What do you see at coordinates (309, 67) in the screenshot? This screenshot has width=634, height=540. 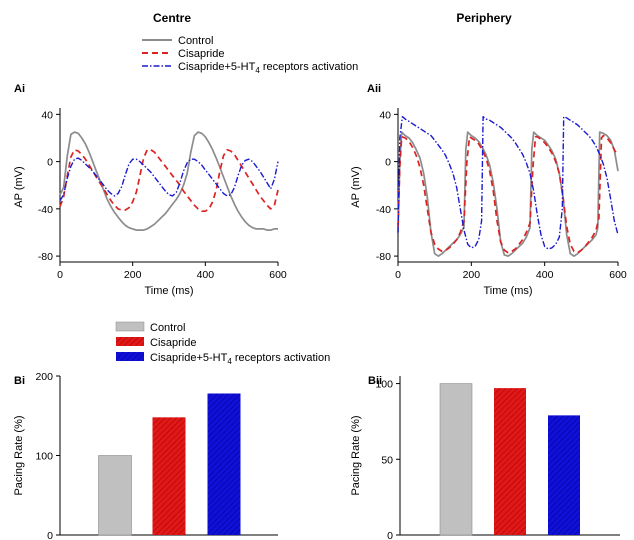 I see `legend-label-tail: receptors activation` at bounding box center [309, 67].